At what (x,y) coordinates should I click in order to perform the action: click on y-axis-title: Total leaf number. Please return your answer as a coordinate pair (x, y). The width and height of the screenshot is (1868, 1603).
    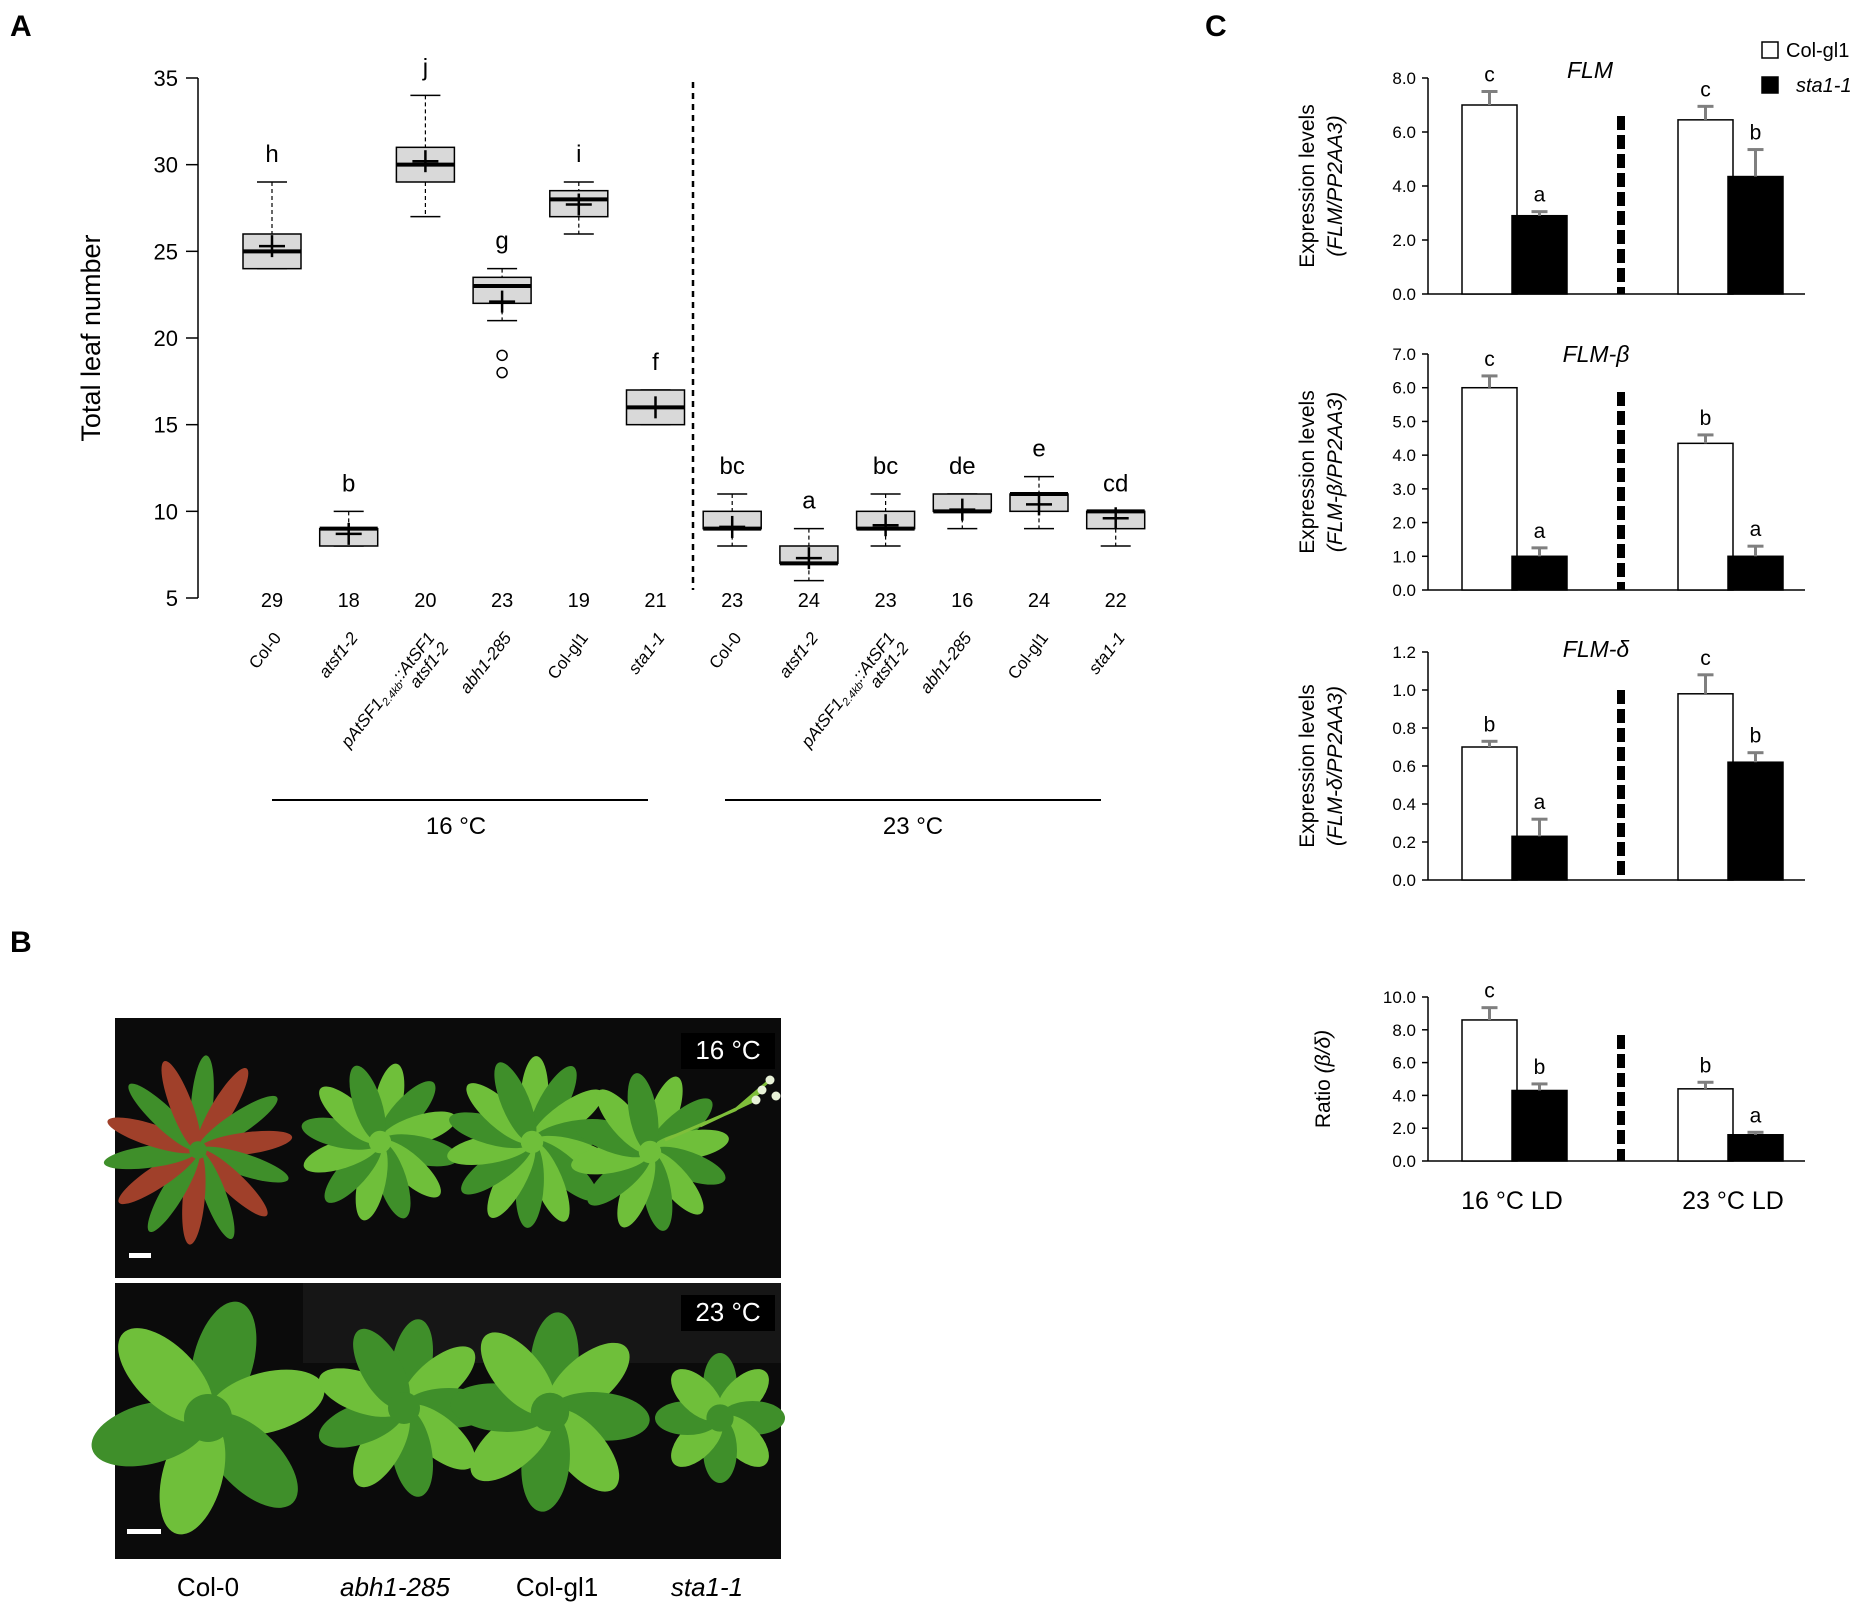
    Looking at the image, I should click on (91, 337).